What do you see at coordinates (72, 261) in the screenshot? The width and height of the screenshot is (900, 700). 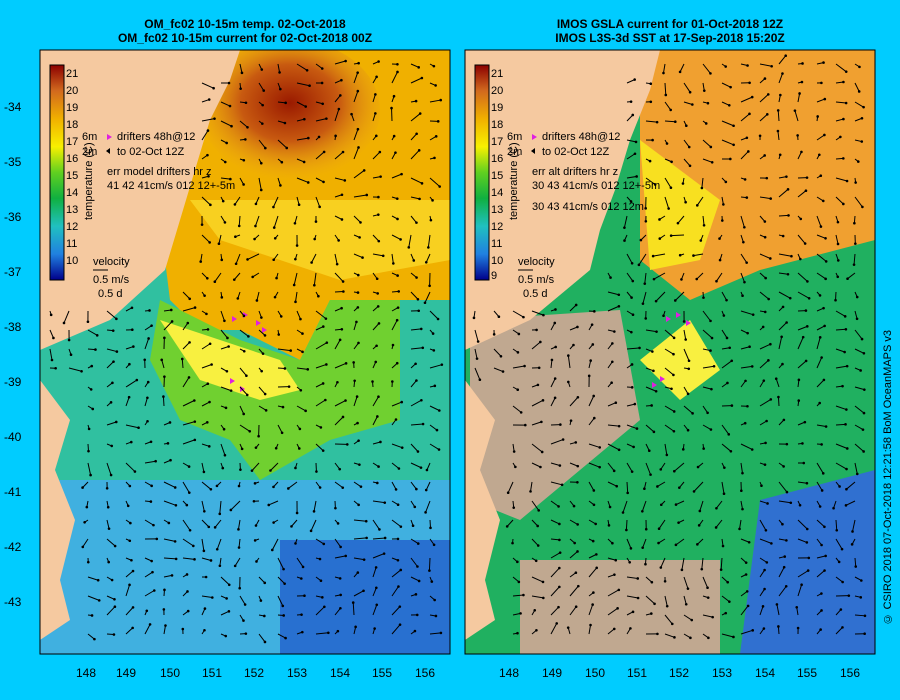 I see `left-cb-tick: 10` at bounding box center [72, 261].